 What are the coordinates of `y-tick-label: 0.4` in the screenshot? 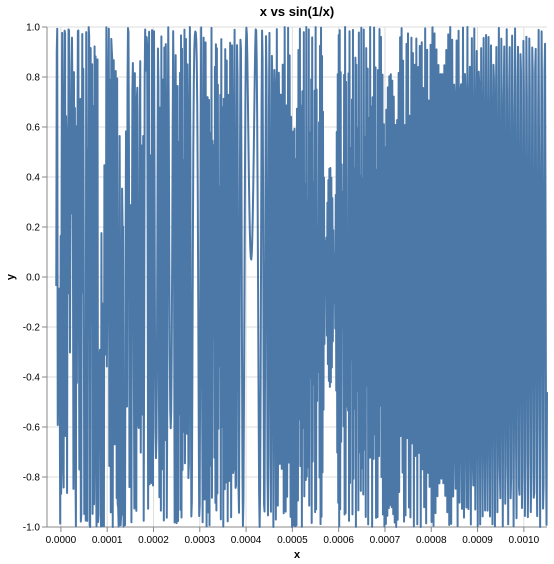 It's located at (33, 178).